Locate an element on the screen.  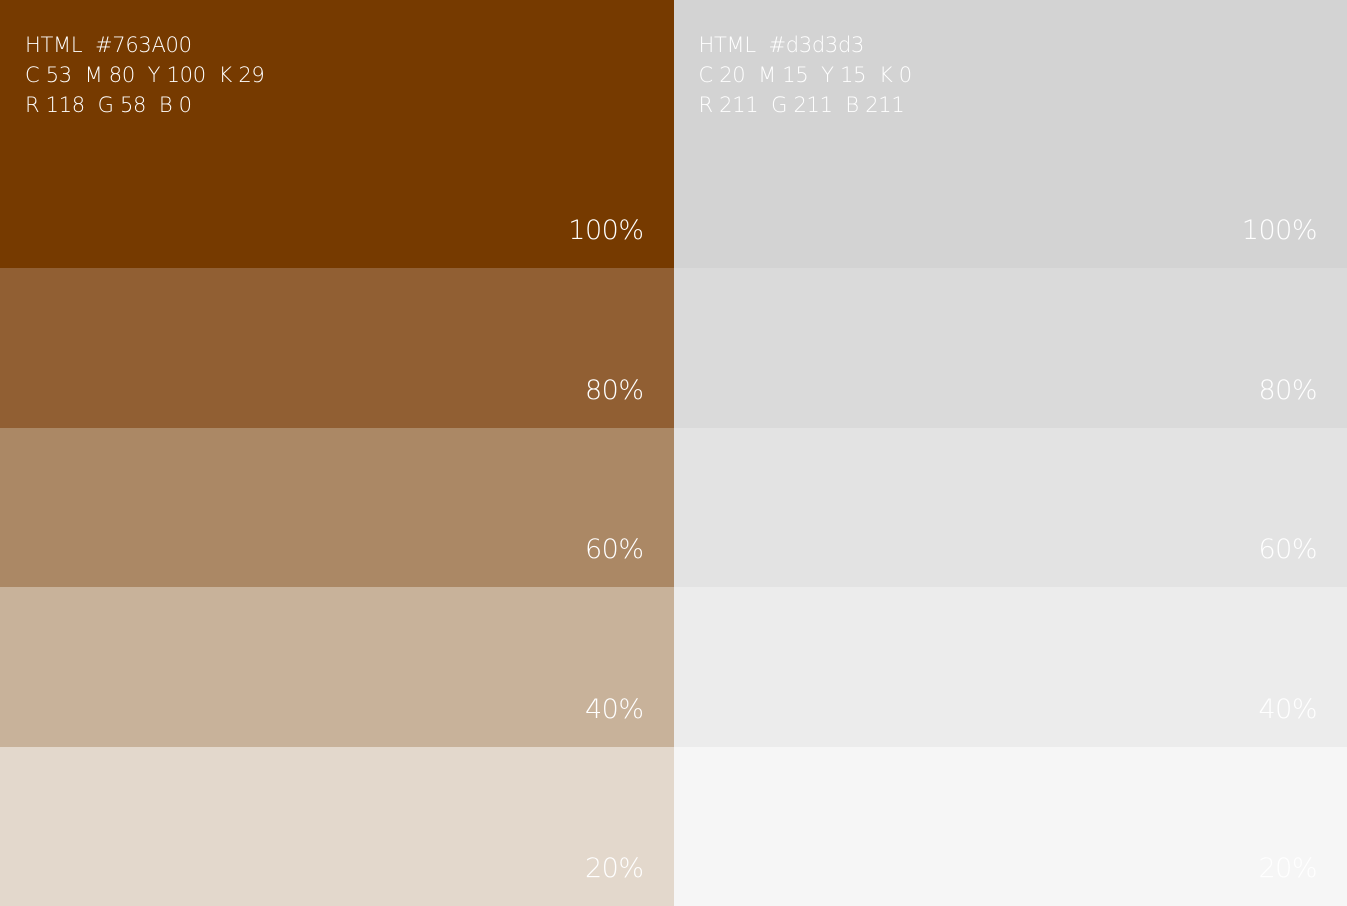
rgb-code-label: R 211 G 211 B 211 is located at coordinates (801, 105).